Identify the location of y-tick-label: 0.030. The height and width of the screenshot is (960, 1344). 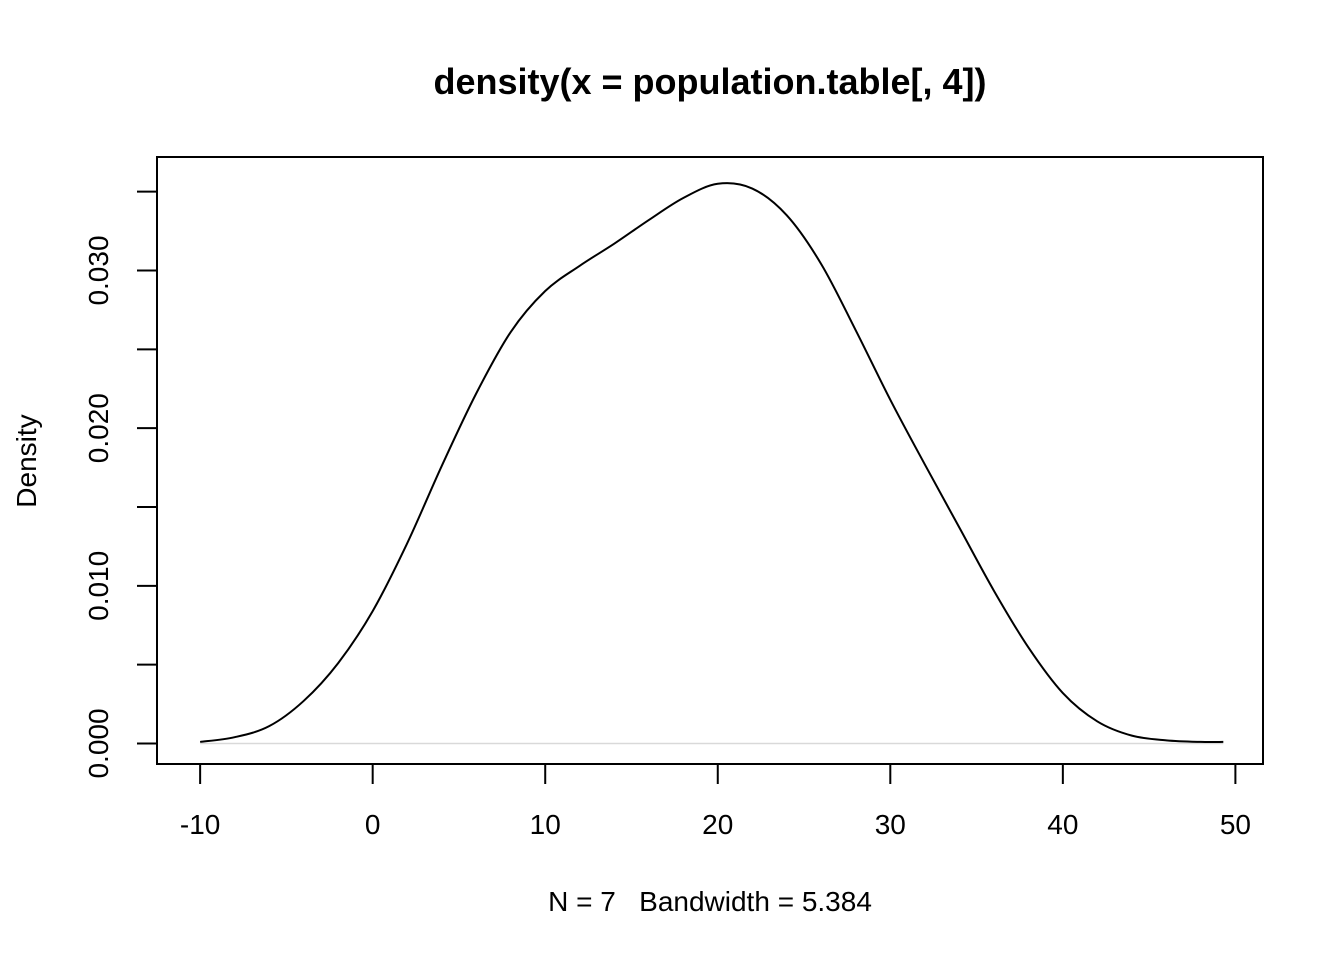
(98, 270).